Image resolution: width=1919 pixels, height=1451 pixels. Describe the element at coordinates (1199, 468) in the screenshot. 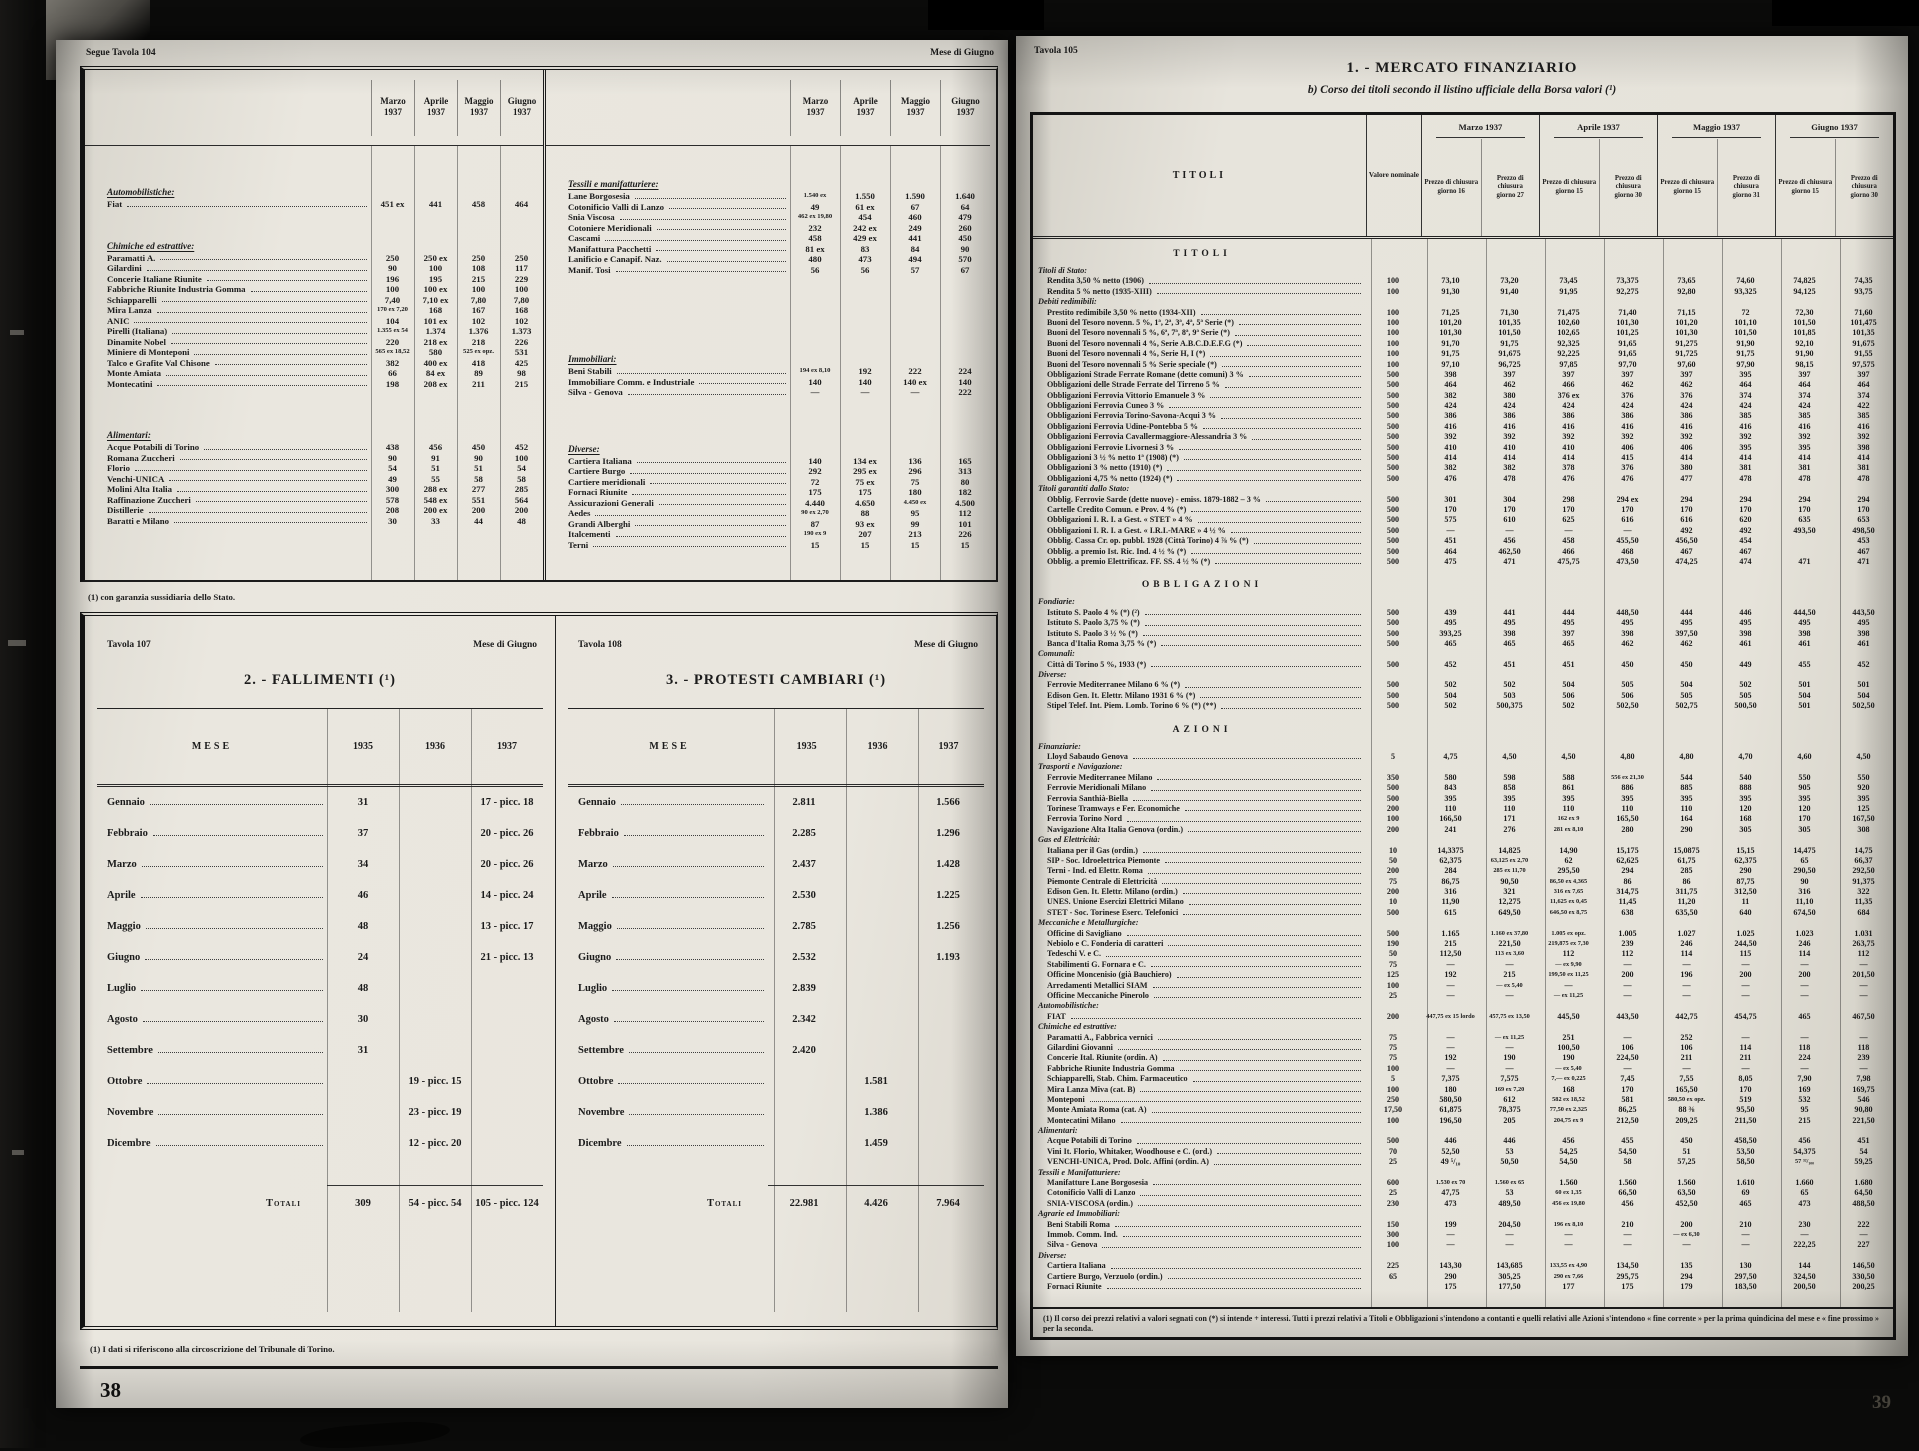

I see `row-label-wrap: Obbligazioni 3 % netto (1910) (*)` at that location.